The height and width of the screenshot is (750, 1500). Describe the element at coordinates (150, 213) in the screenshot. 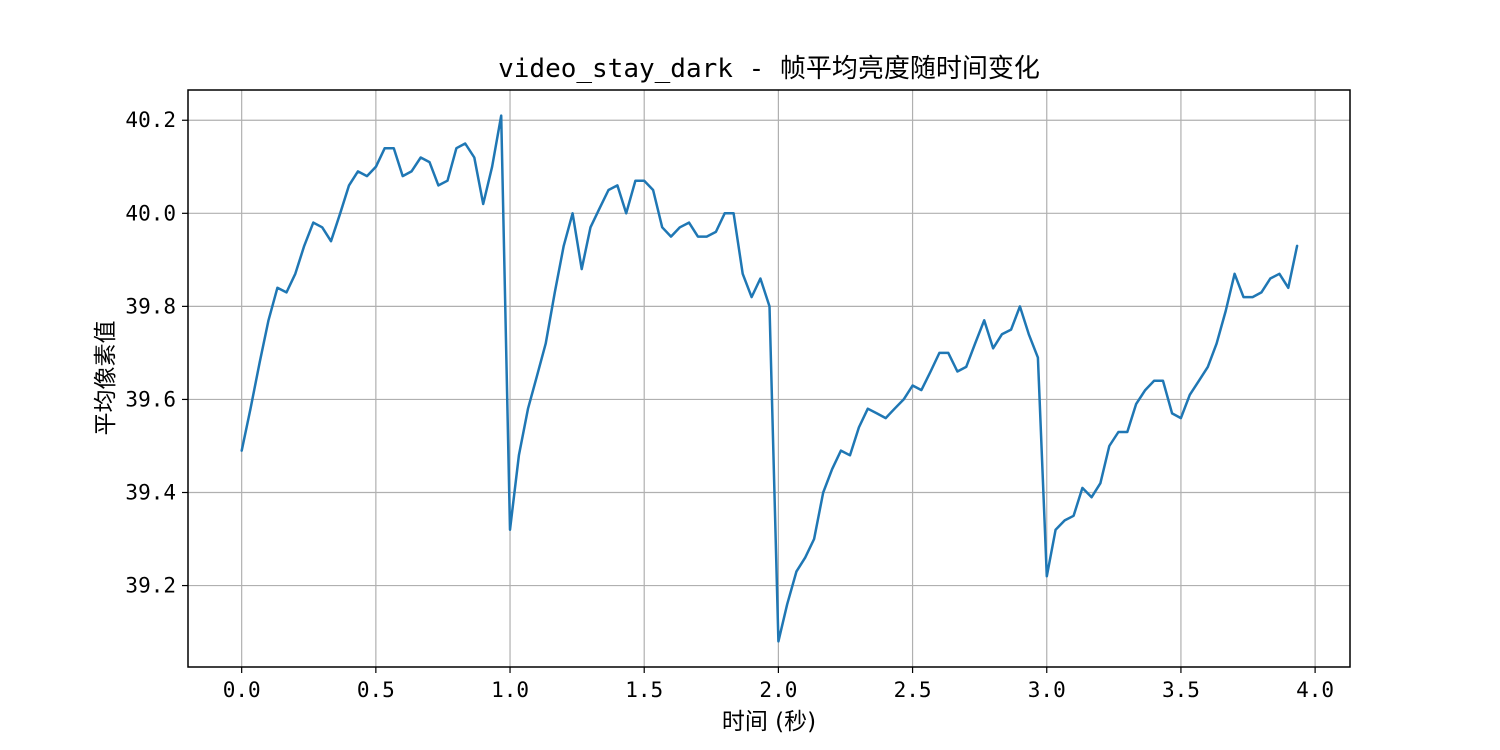

I see `y-tick-label: 40.0` at that location.